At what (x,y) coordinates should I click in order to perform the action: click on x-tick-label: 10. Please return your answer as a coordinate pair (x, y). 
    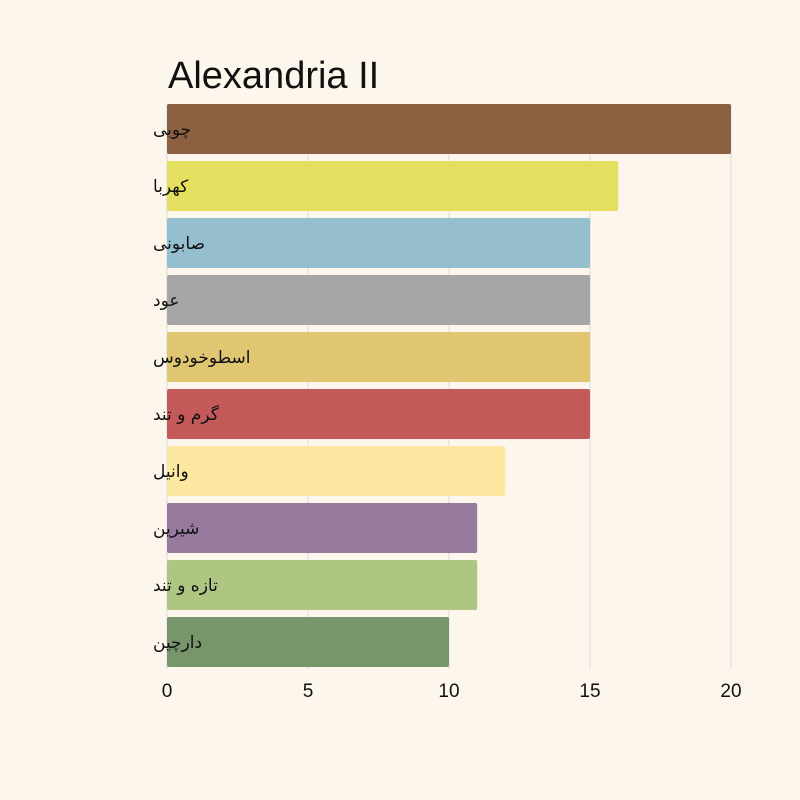
    Looking at the image, I should click on (448, 691).